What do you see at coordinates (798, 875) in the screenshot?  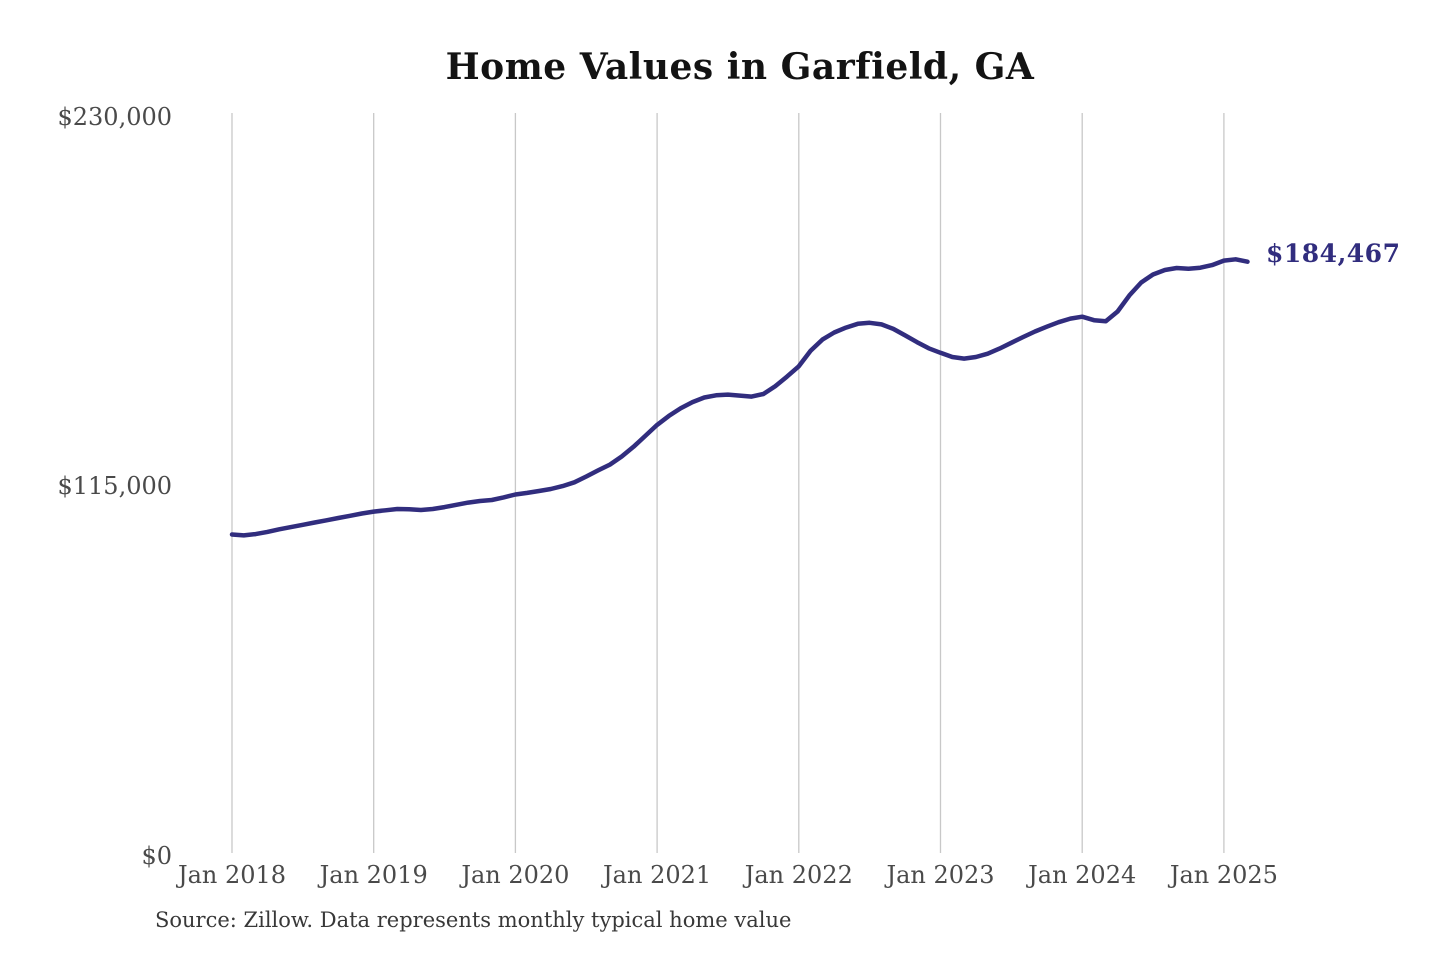 I see `x-axis-label-jan-2022: Jan 2022` at bounding box center [798, 875].